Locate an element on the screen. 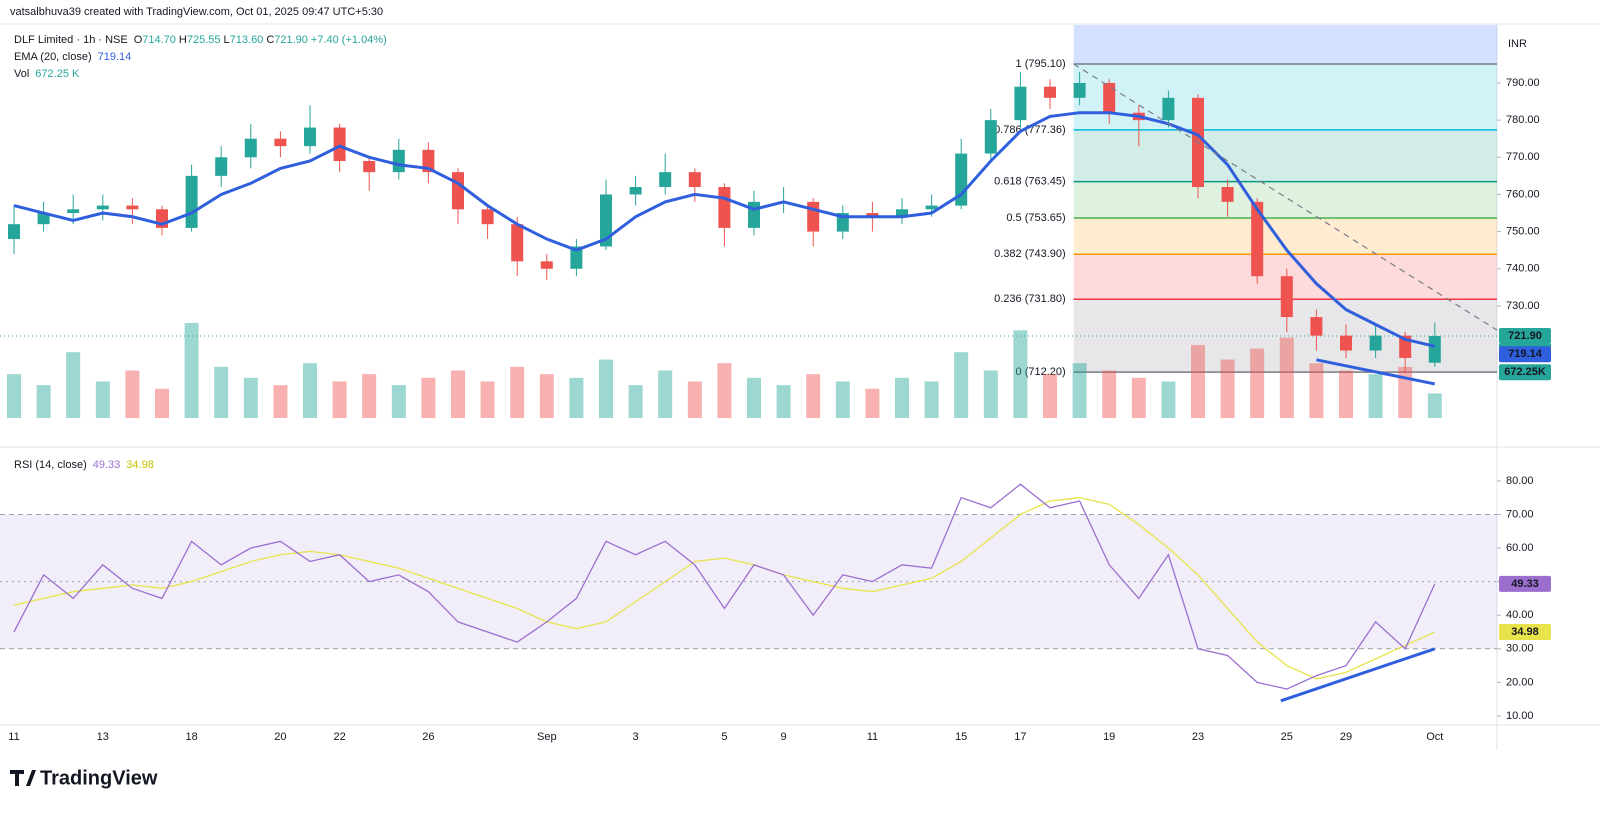 Image resolution: width=1600 pixels, height=824 pixels. last-price-badge-bg is located at coordinates (1525, 336).